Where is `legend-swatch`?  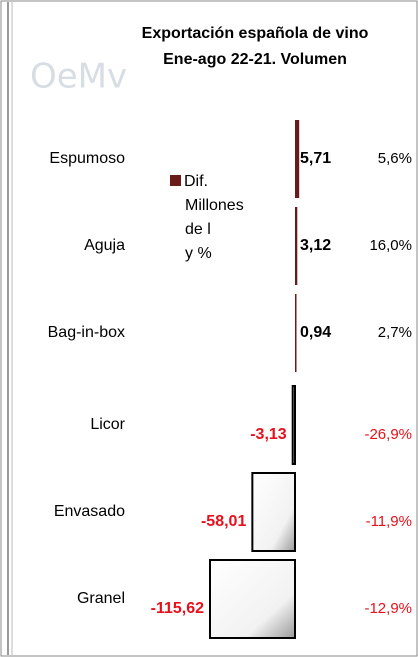
legend-swatch is located at coordinates (175, 180).